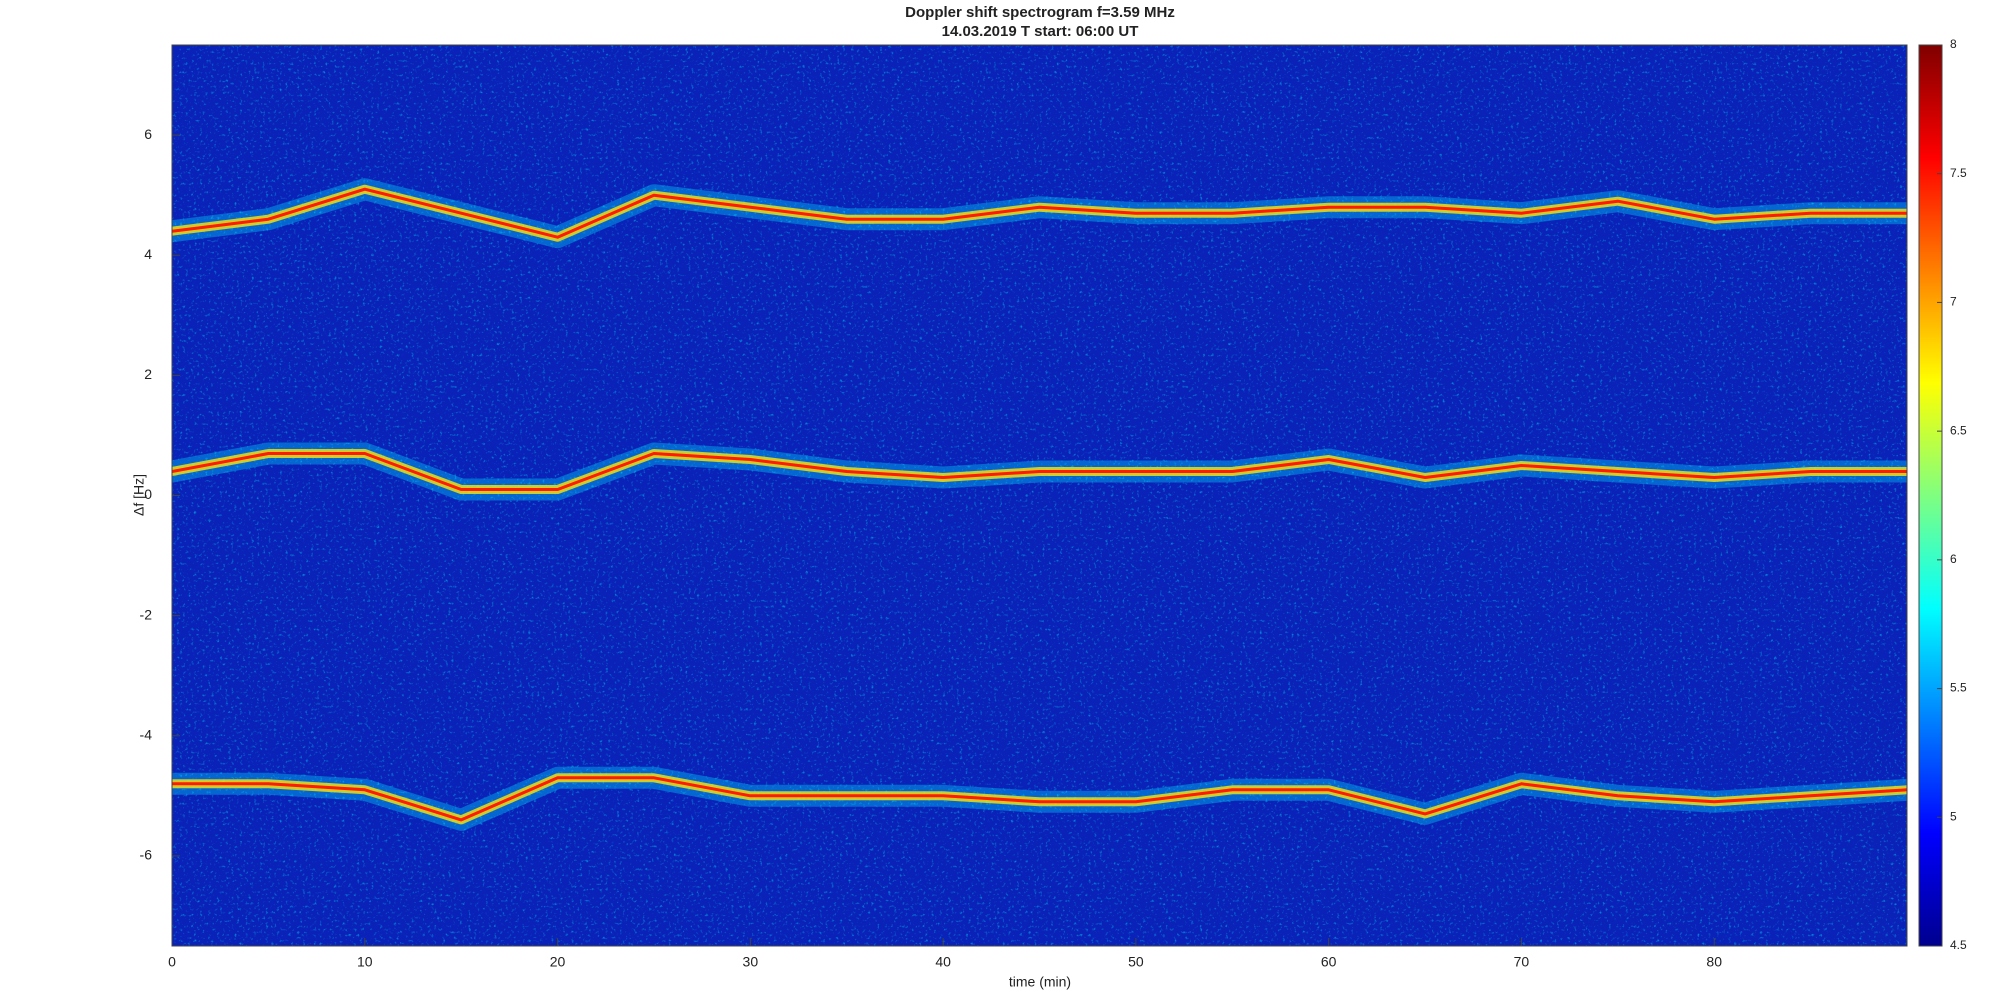  I want to click on x-tick-label: 40, so click(943, 962).